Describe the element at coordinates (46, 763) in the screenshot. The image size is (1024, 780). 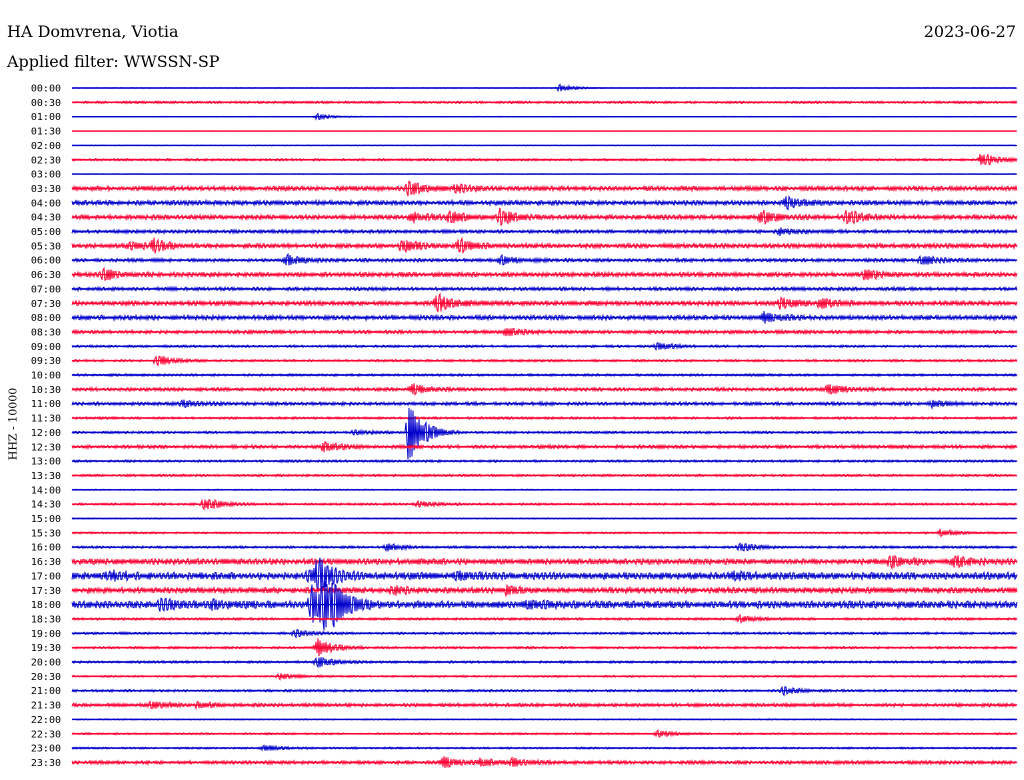
I see `row-time-label: 23:30` at that location.